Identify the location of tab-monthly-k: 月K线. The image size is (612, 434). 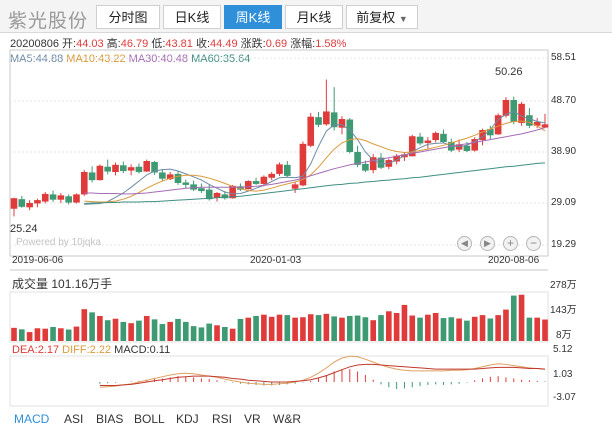
(314, 17).